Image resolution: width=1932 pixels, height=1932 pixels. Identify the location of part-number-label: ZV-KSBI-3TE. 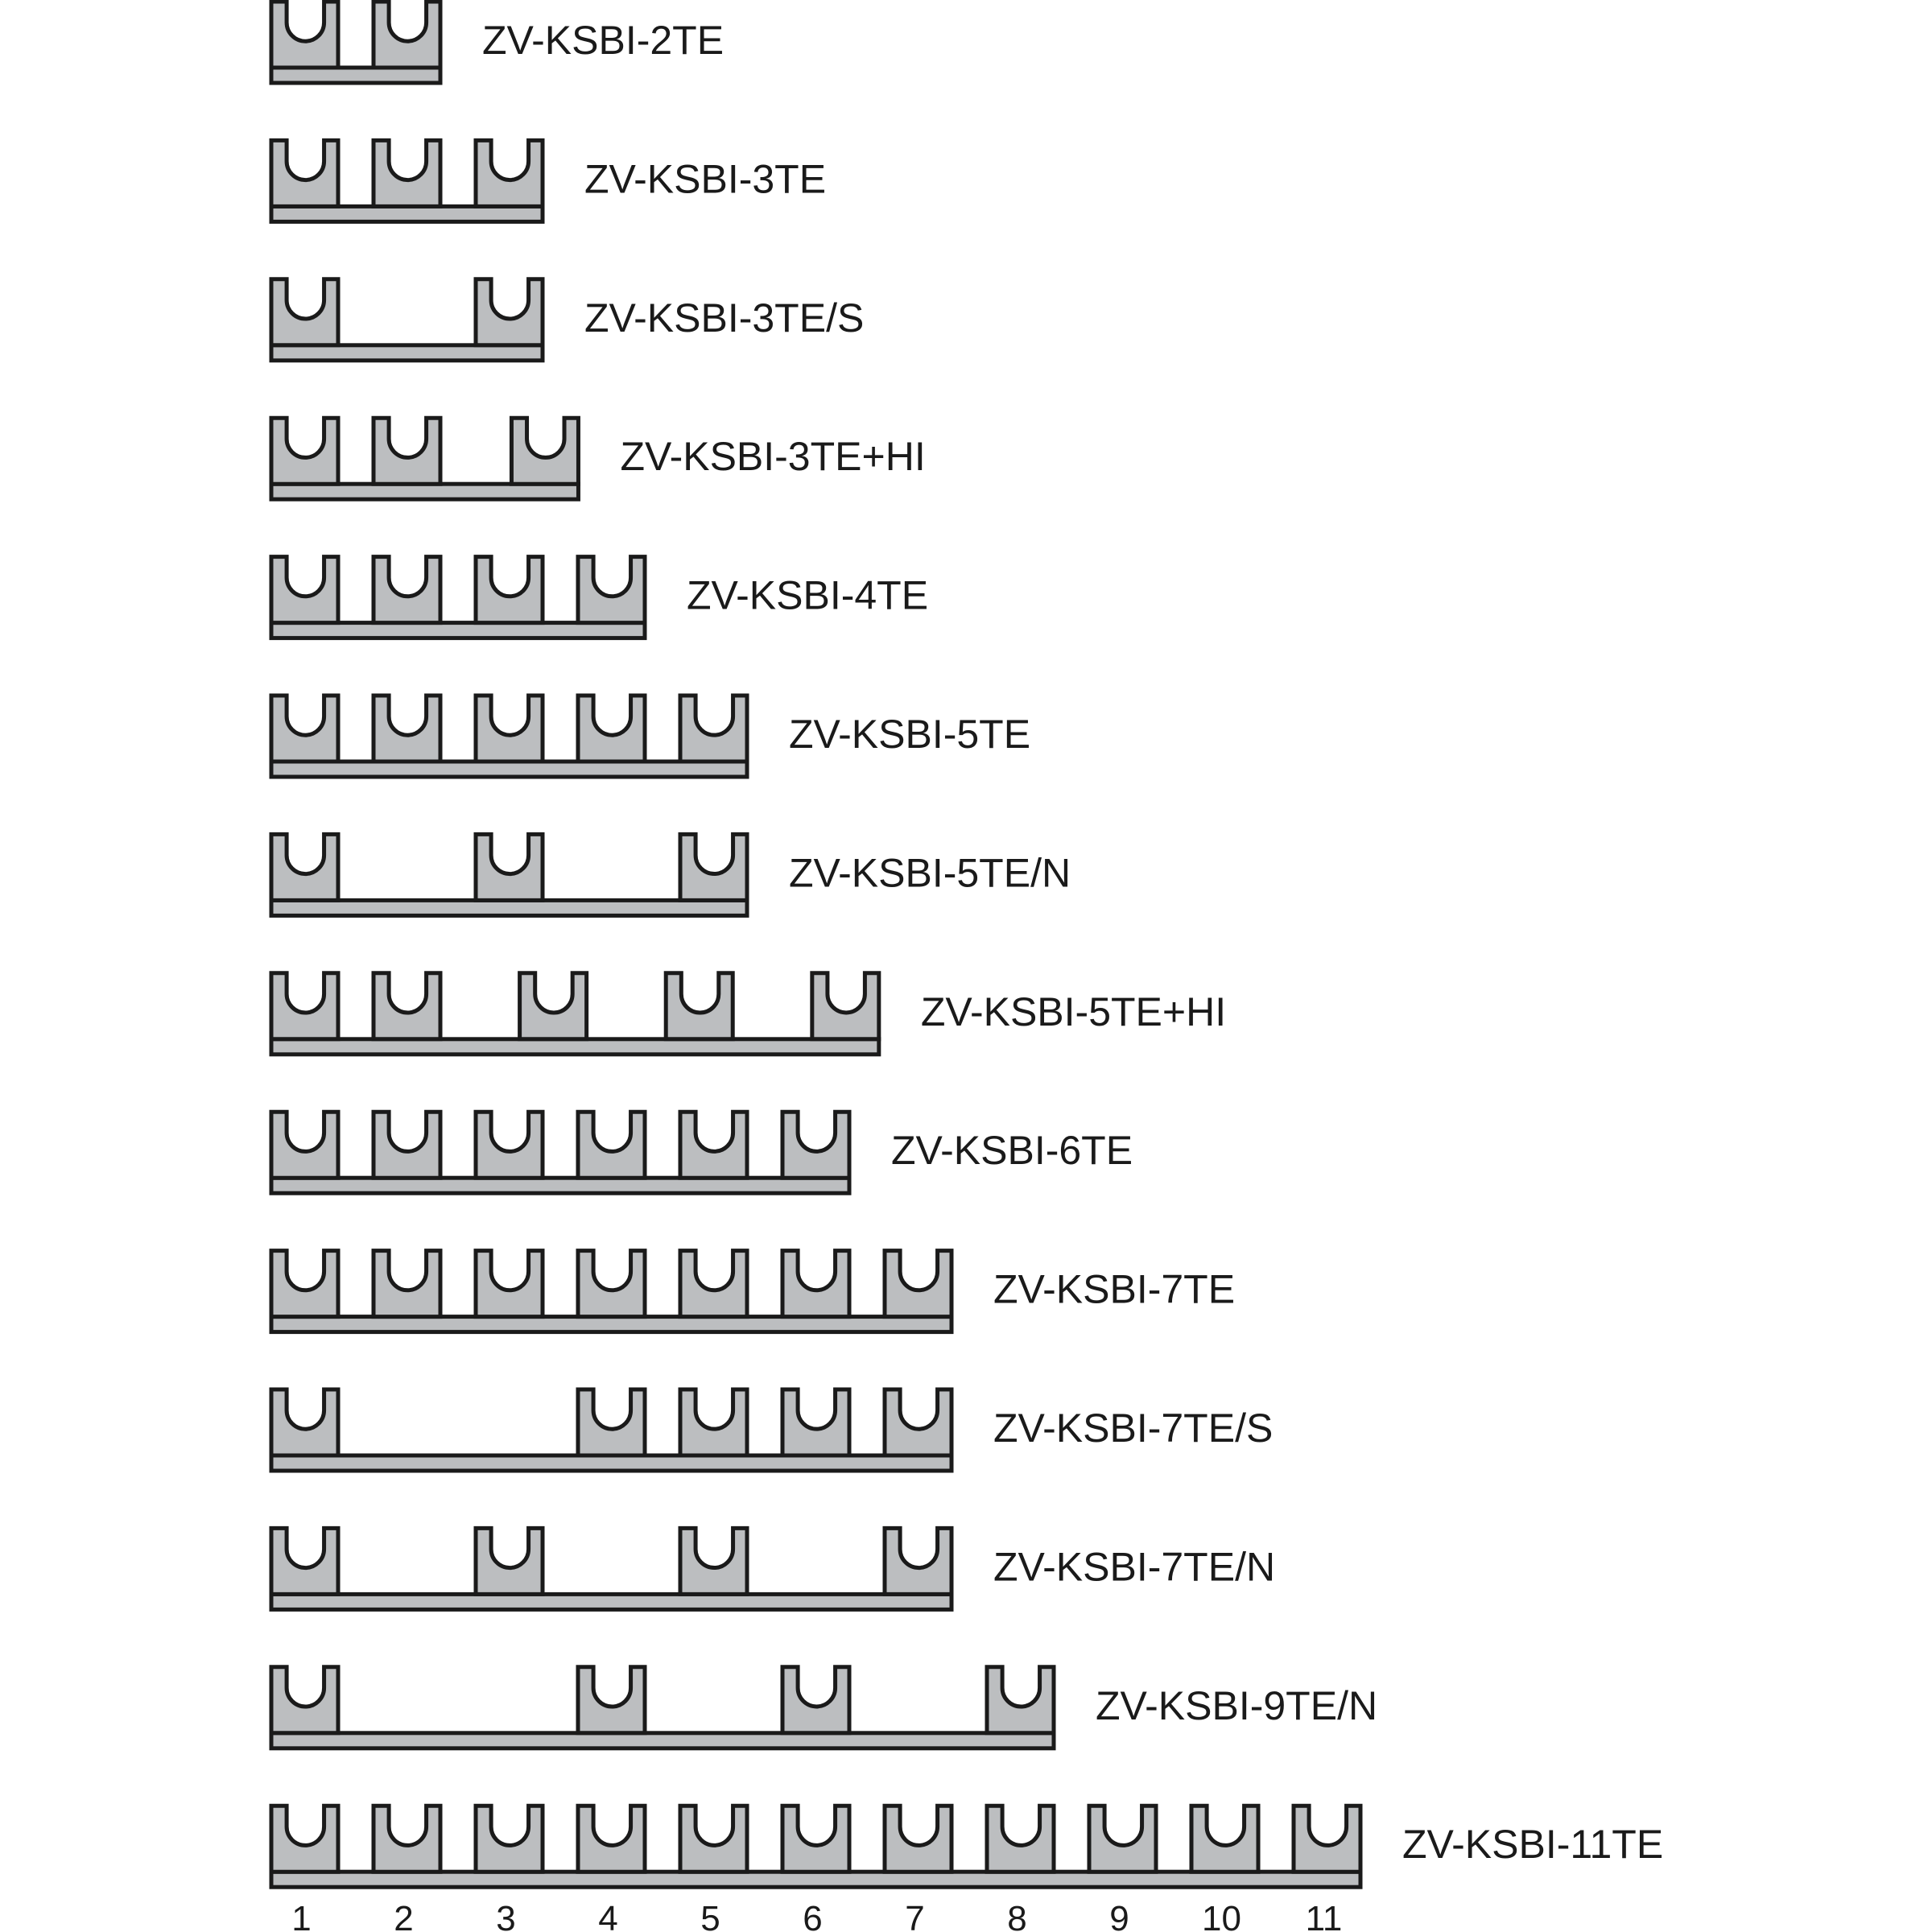
(705, 178).